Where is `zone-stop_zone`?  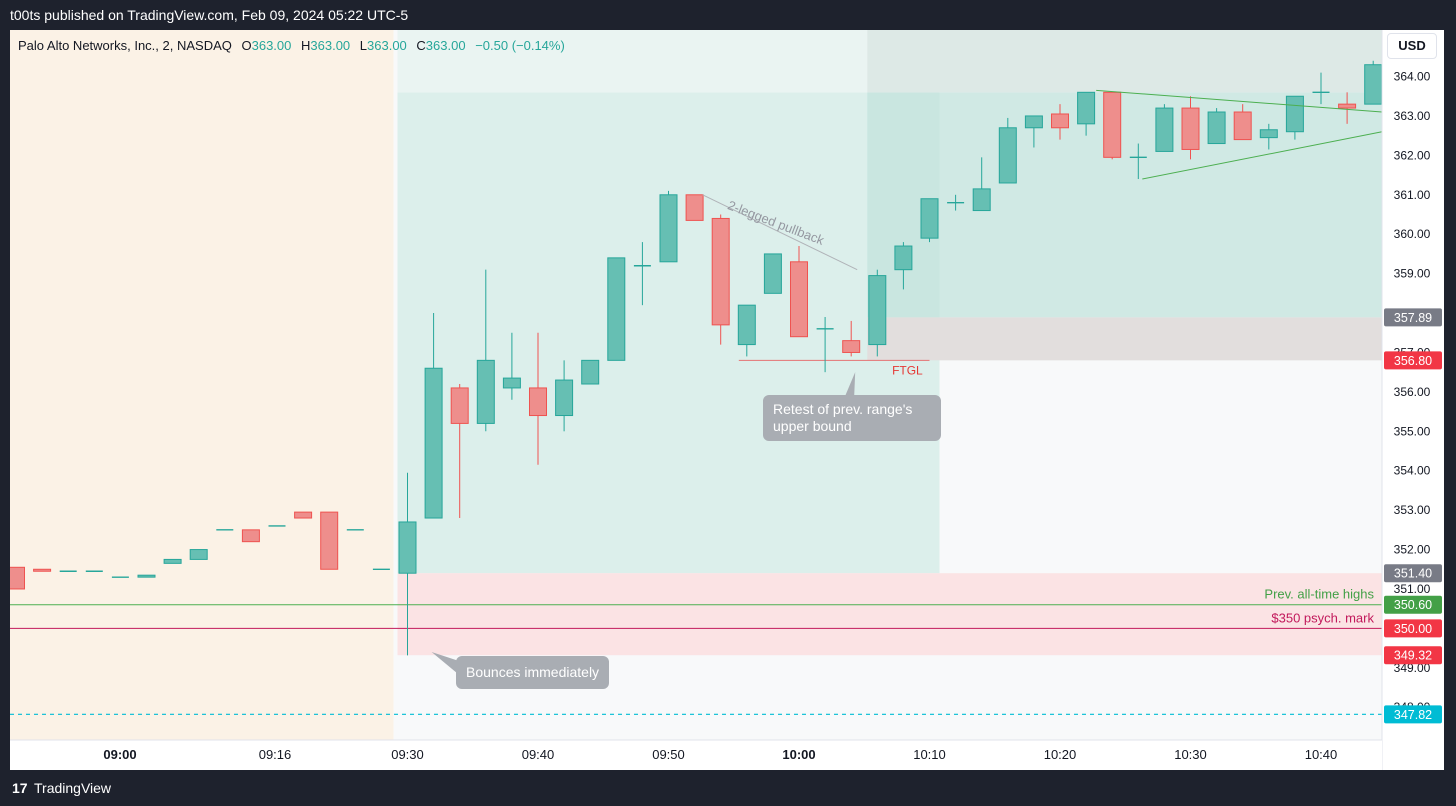 zone-stop_zone is located at coordinates (1124, 339).